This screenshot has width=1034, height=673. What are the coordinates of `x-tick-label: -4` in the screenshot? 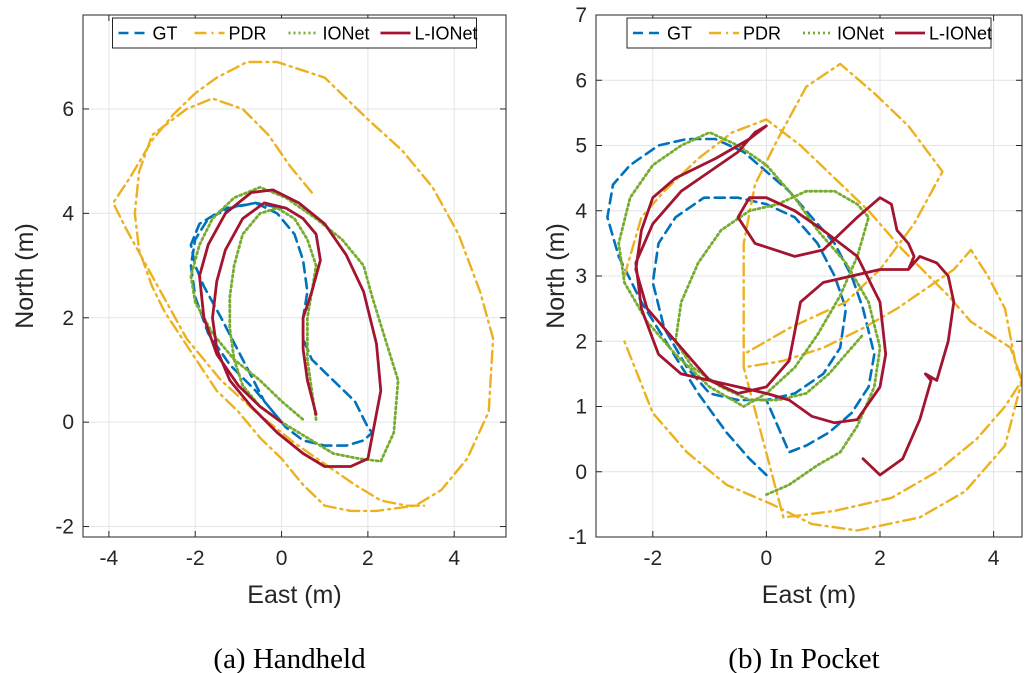 It's located at (109, 558).